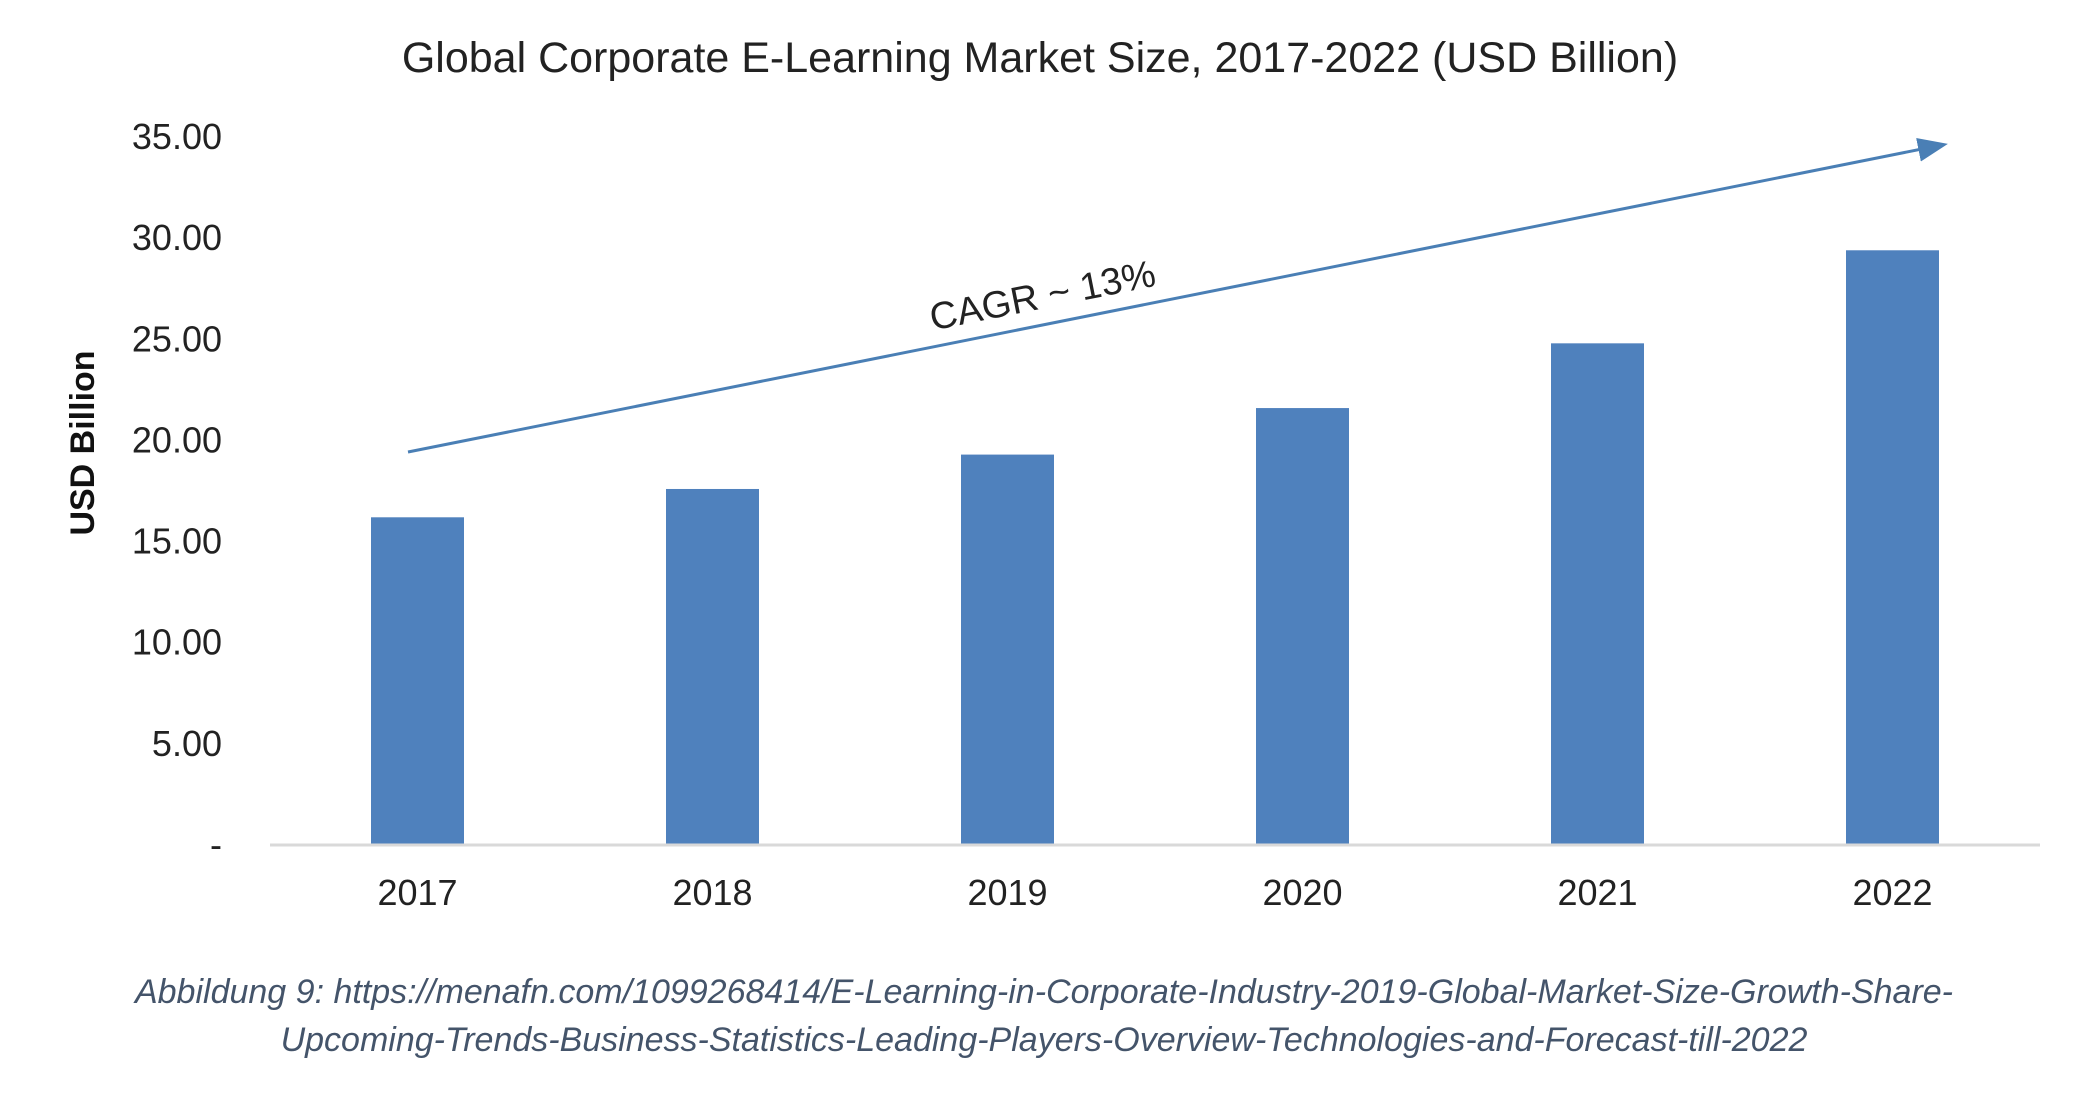 Image resolution: width=2088 pixels, height=1111 pixels. I want to click on bar-2021, so click(1597, 594).